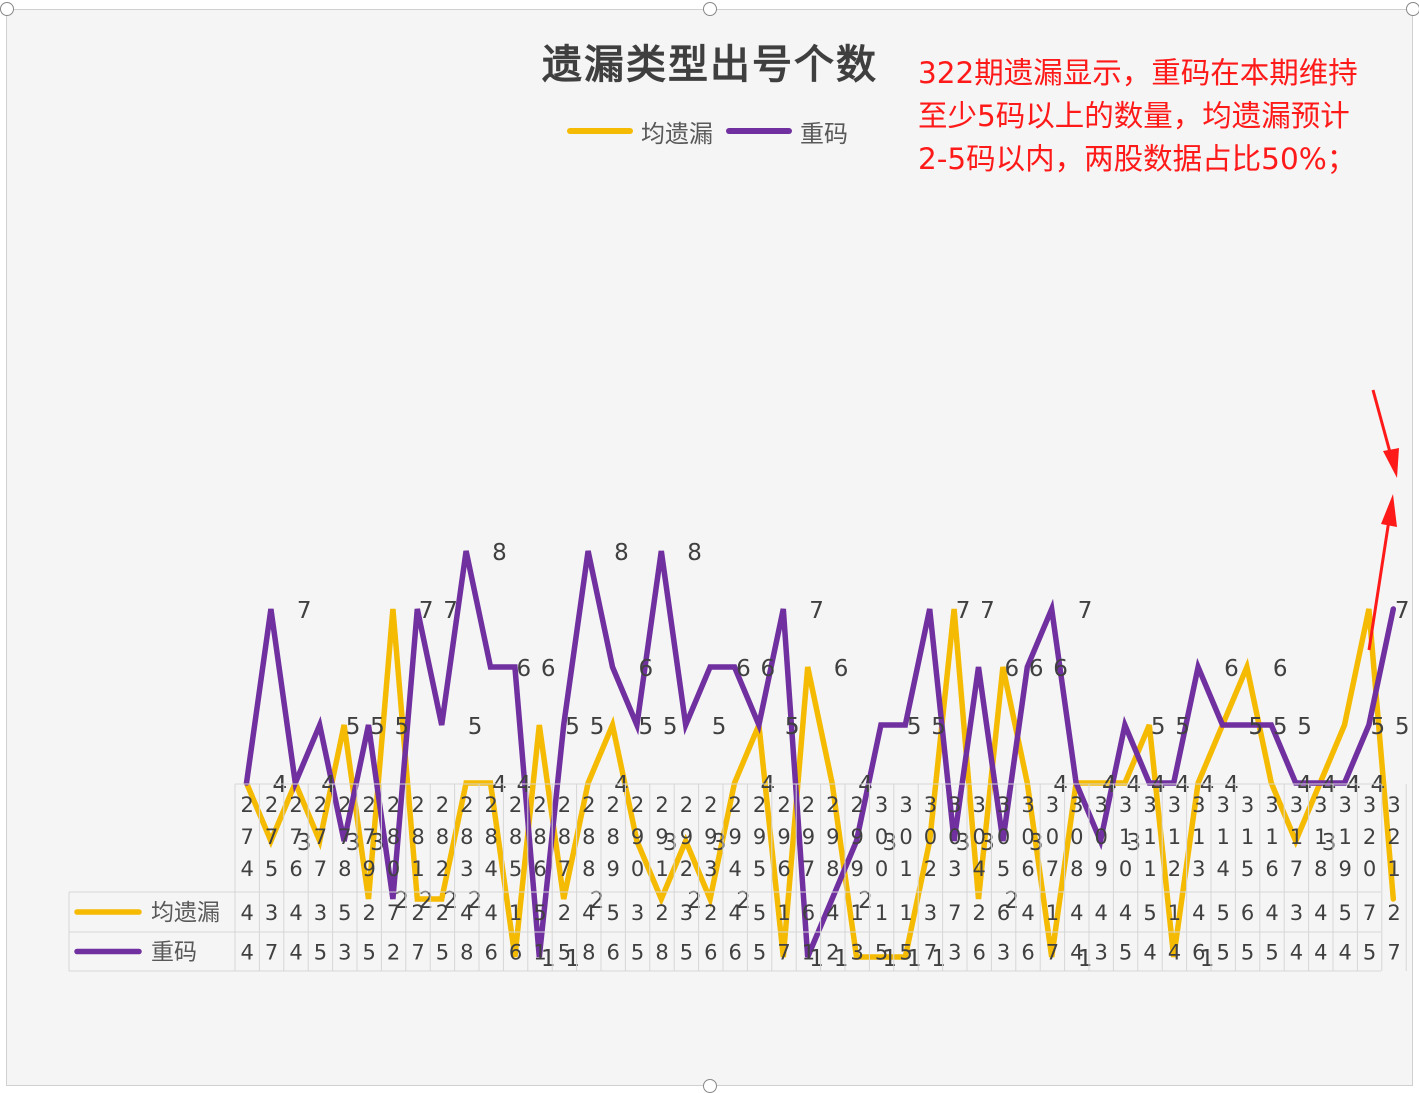 This screenshot has height=1093, width=1419. What do you see at coordinates (174, 953) in the screenshot?
I see `table-series-name: 重码` at bounding box center [174, 953].